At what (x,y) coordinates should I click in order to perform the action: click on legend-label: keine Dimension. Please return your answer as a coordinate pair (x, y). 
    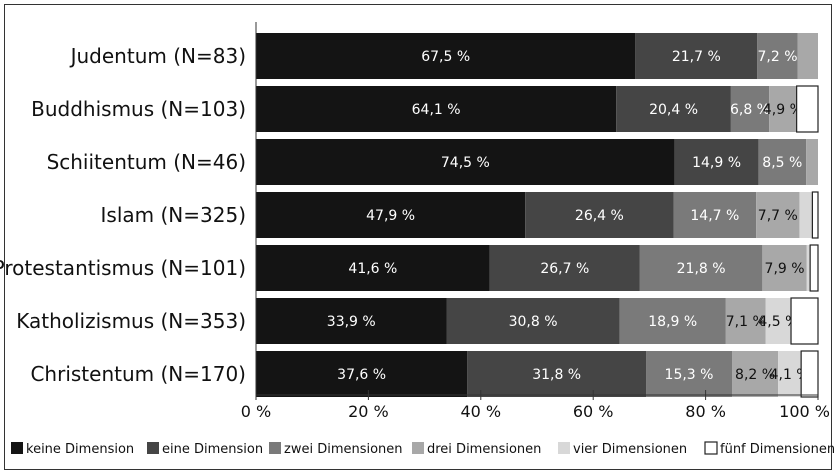
    Looking at the image, I should click on (80, 449).